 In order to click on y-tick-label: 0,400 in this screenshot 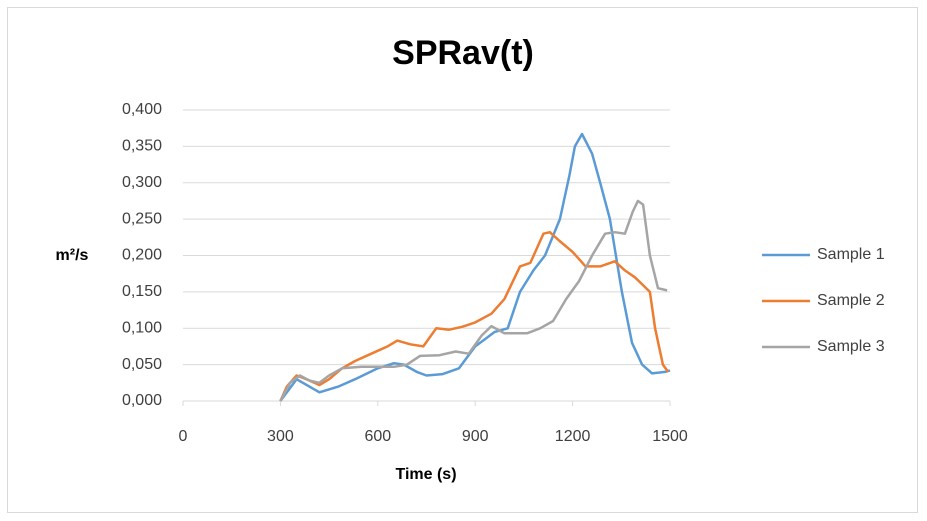, I will do `click(142, 109)`.